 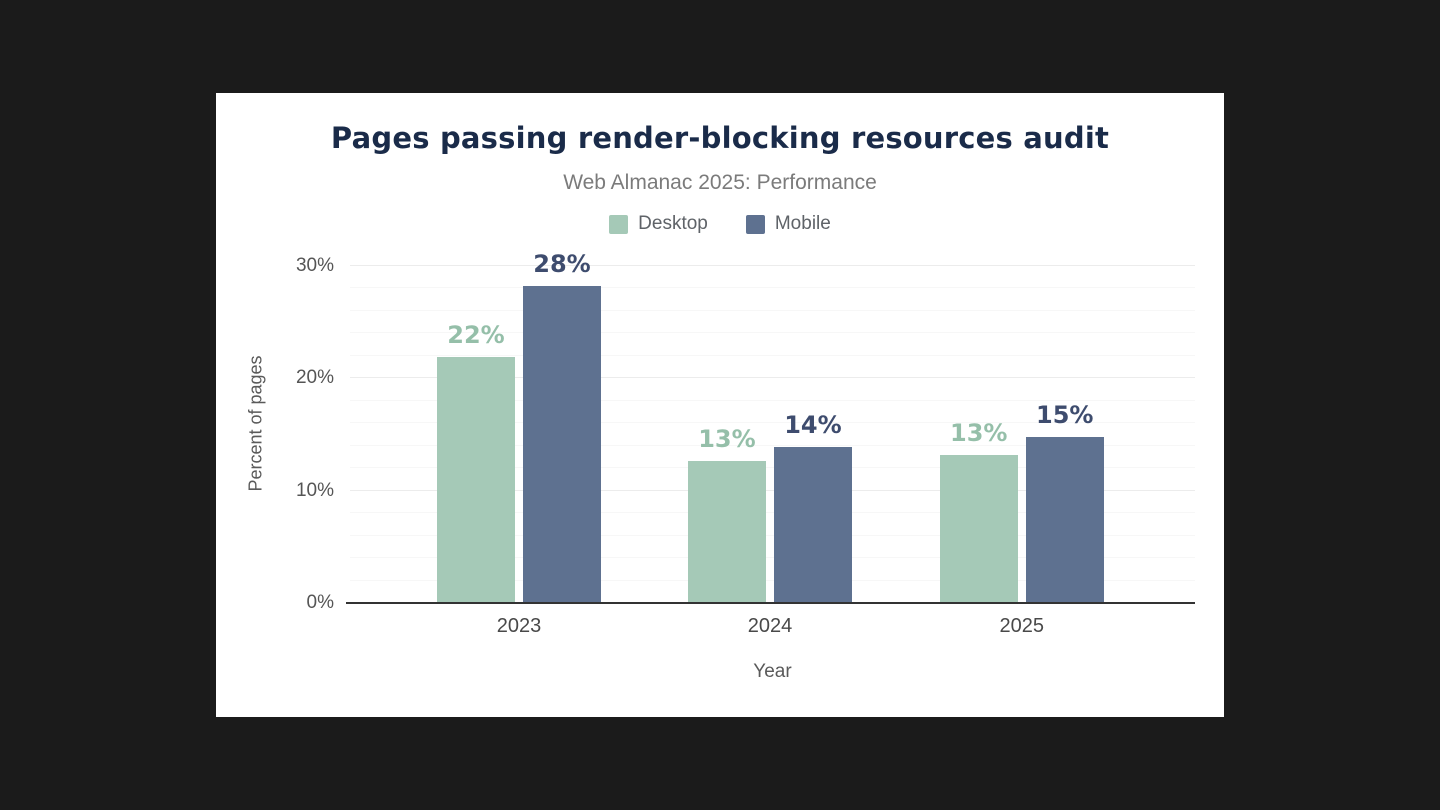 What do you see at coordinates (562, 263) in the screenshot?
I see `bar-value-label: 28%` at bounding box center [562, 263].